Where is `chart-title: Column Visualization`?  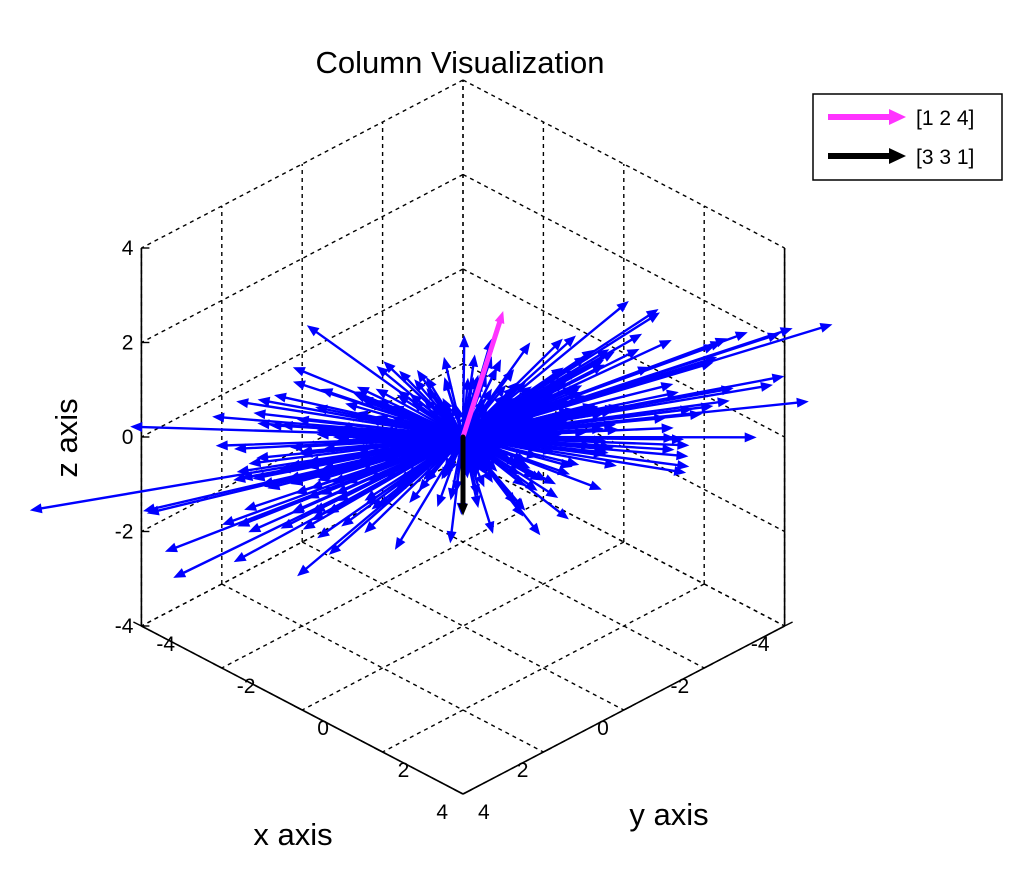 chart-title: Column Visualization is located at coordinates (460, 62).